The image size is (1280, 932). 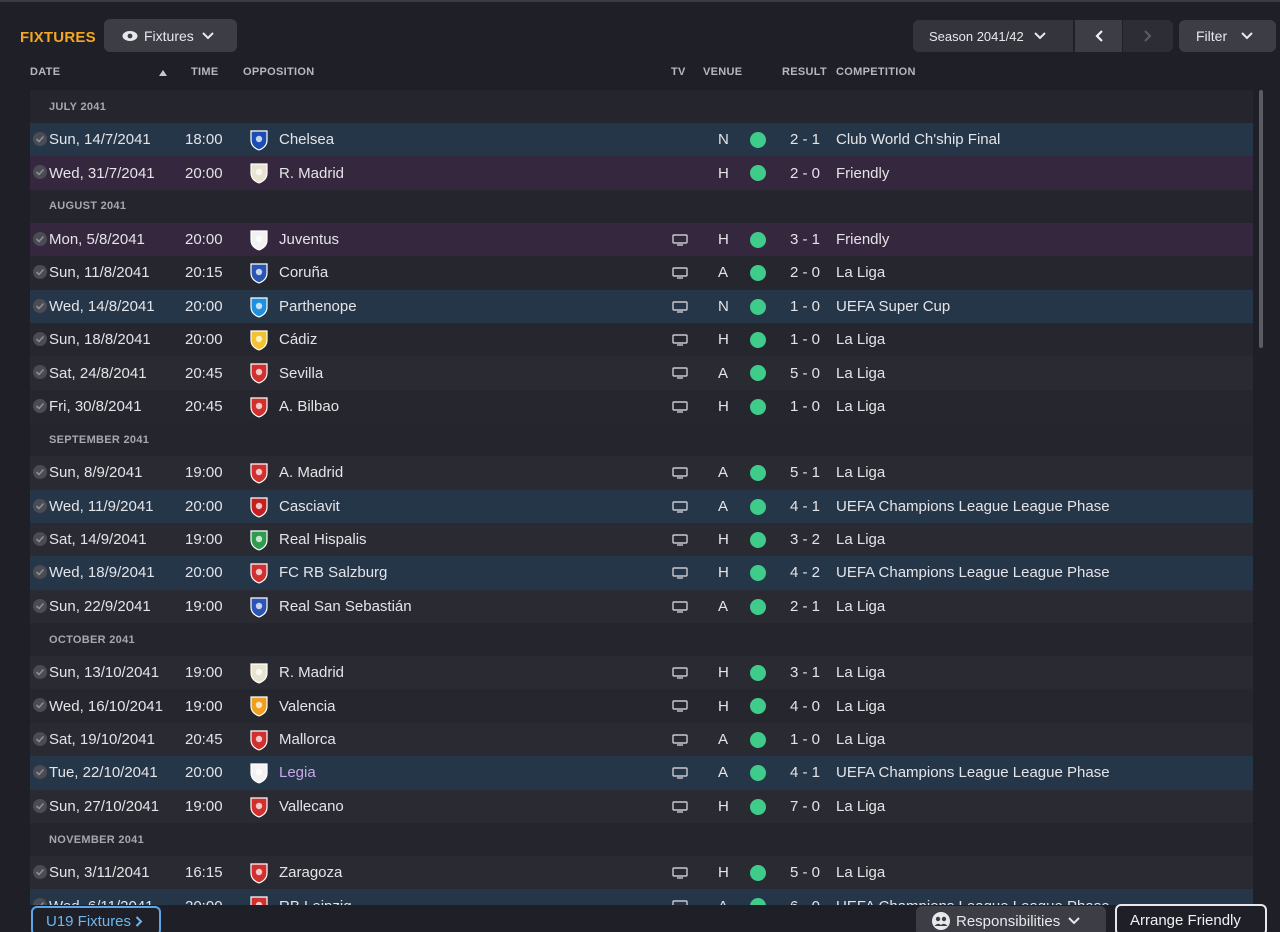 I want to click on chelsea-crest-icon, so click(x=259, y=140).